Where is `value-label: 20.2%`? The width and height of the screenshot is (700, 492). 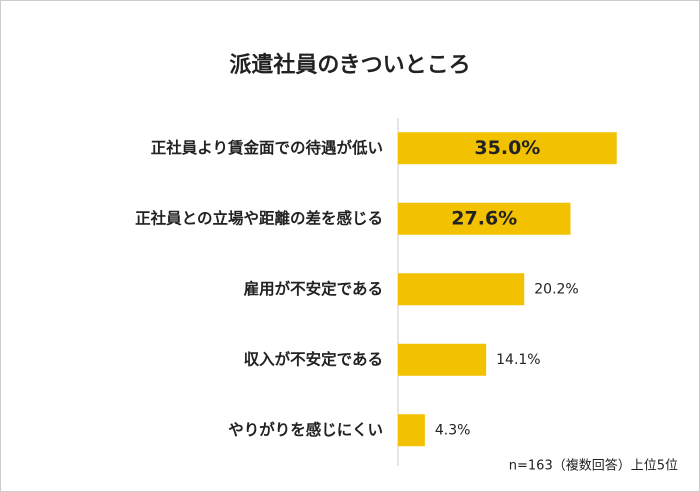
value-label: 20.2% is located at coordinates (556, 289).